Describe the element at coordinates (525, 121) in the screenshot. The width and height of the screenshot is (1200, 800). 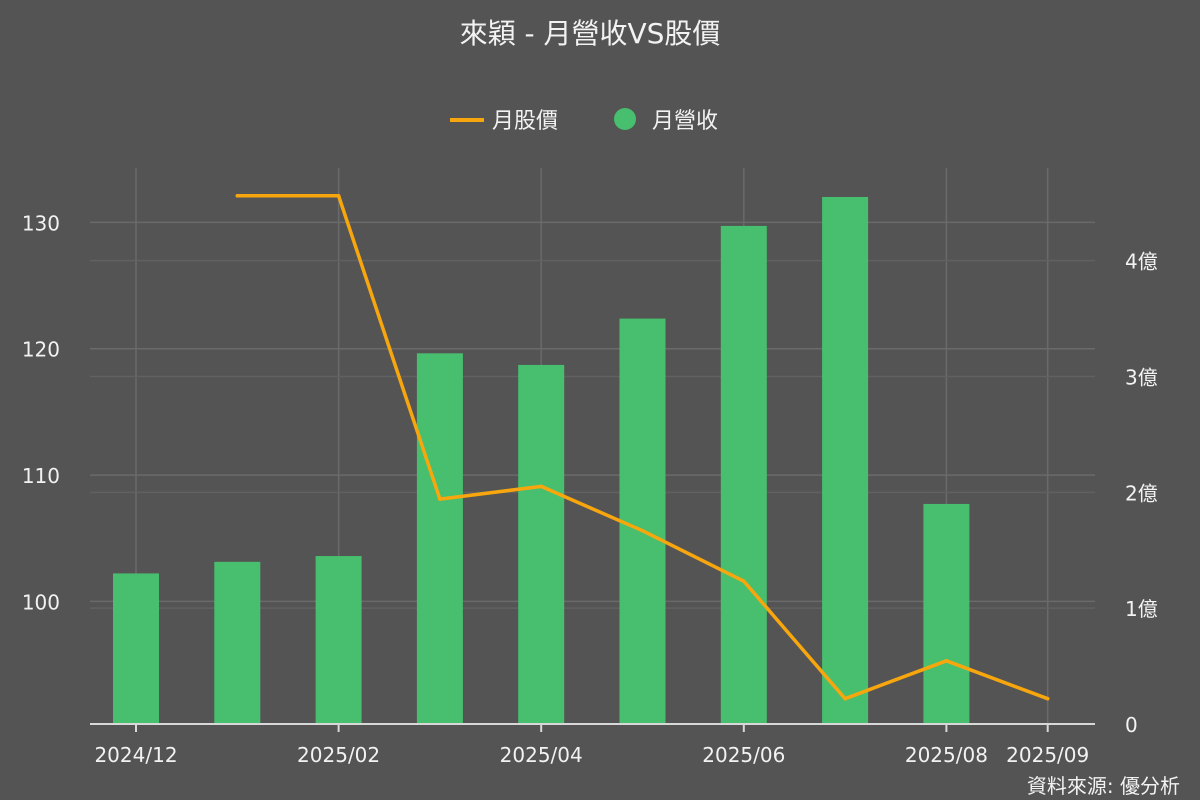
I see `legend-label-price: 月股價` at that location.